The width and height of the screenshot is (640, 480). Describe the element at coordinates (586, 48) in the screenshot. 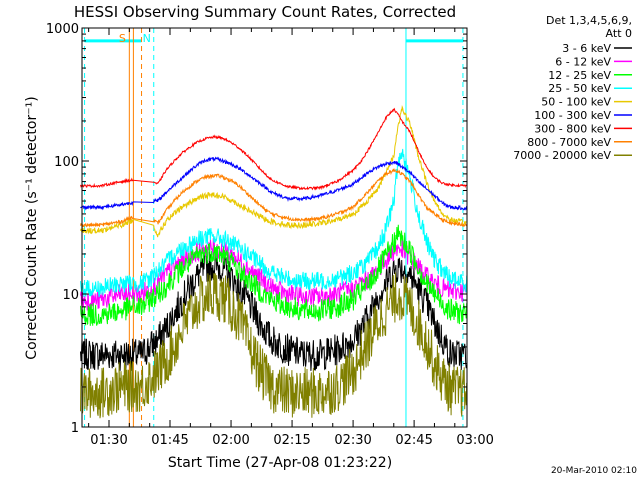

I see `legend-label: 3 - 6 keV` at that location.